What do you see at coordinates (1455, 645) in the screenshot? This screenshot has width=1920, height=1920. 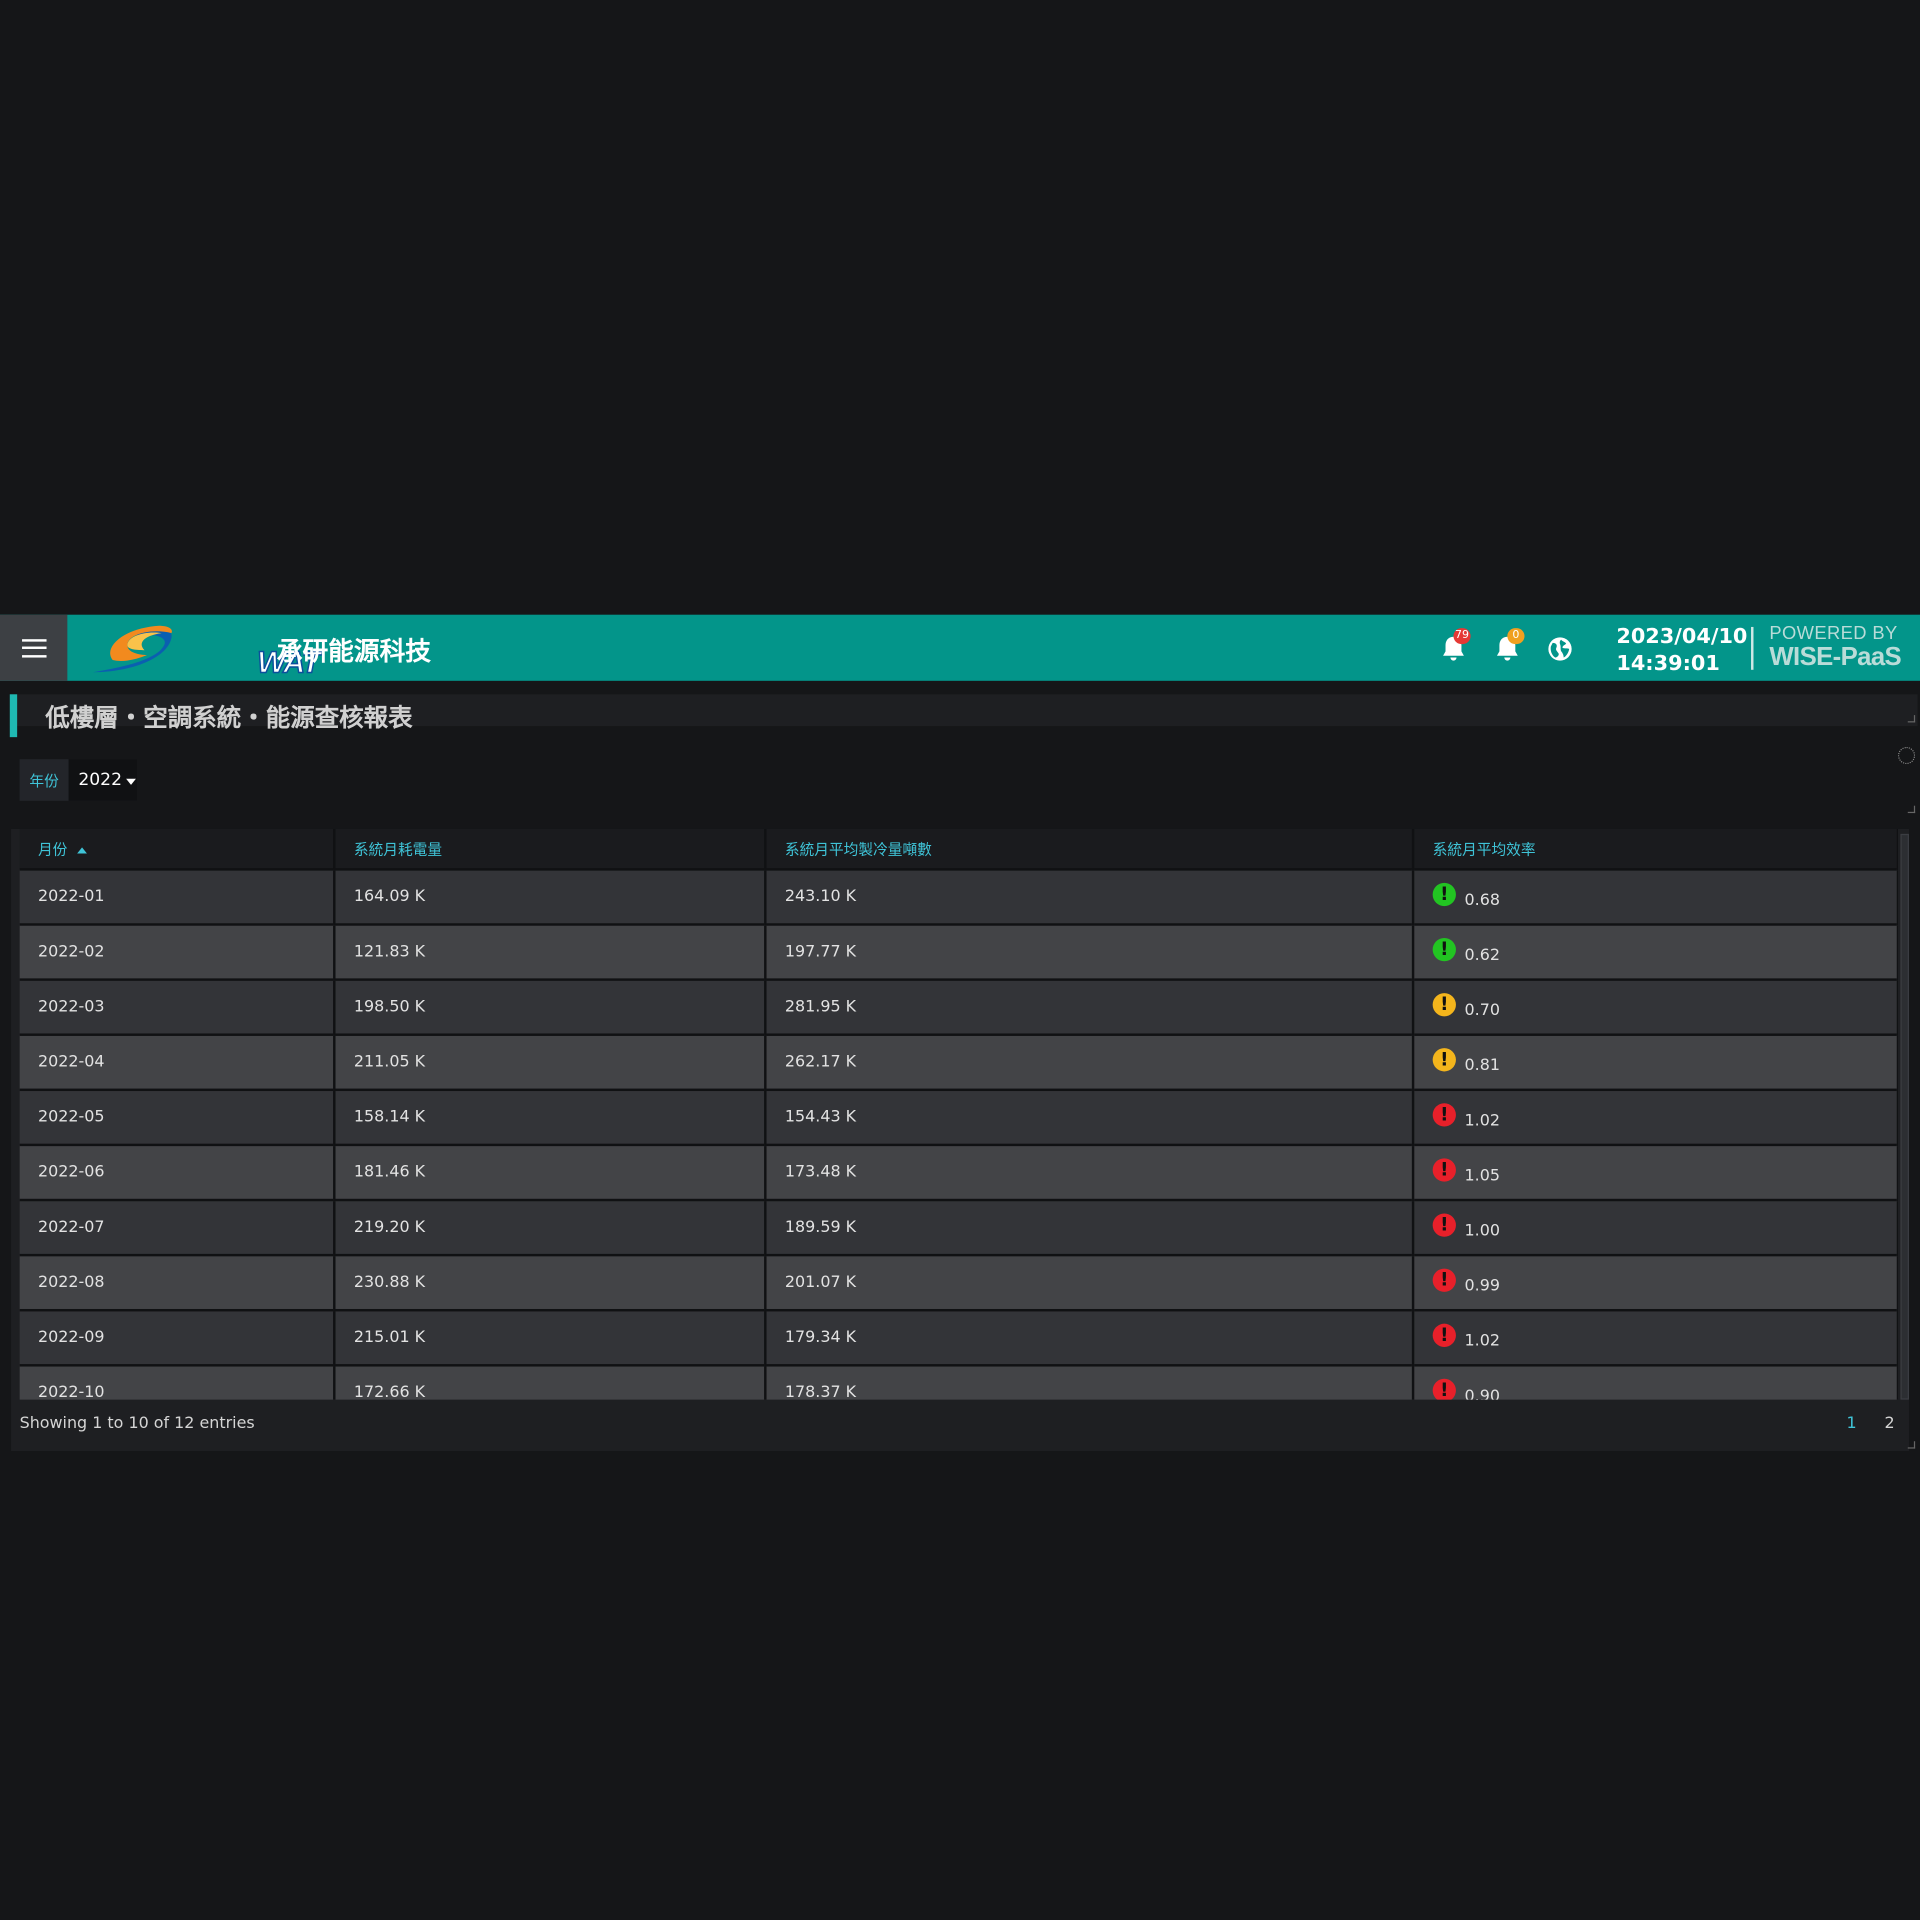 I see `alarm-bell-button: 79` at bounding box center [1455, 645].